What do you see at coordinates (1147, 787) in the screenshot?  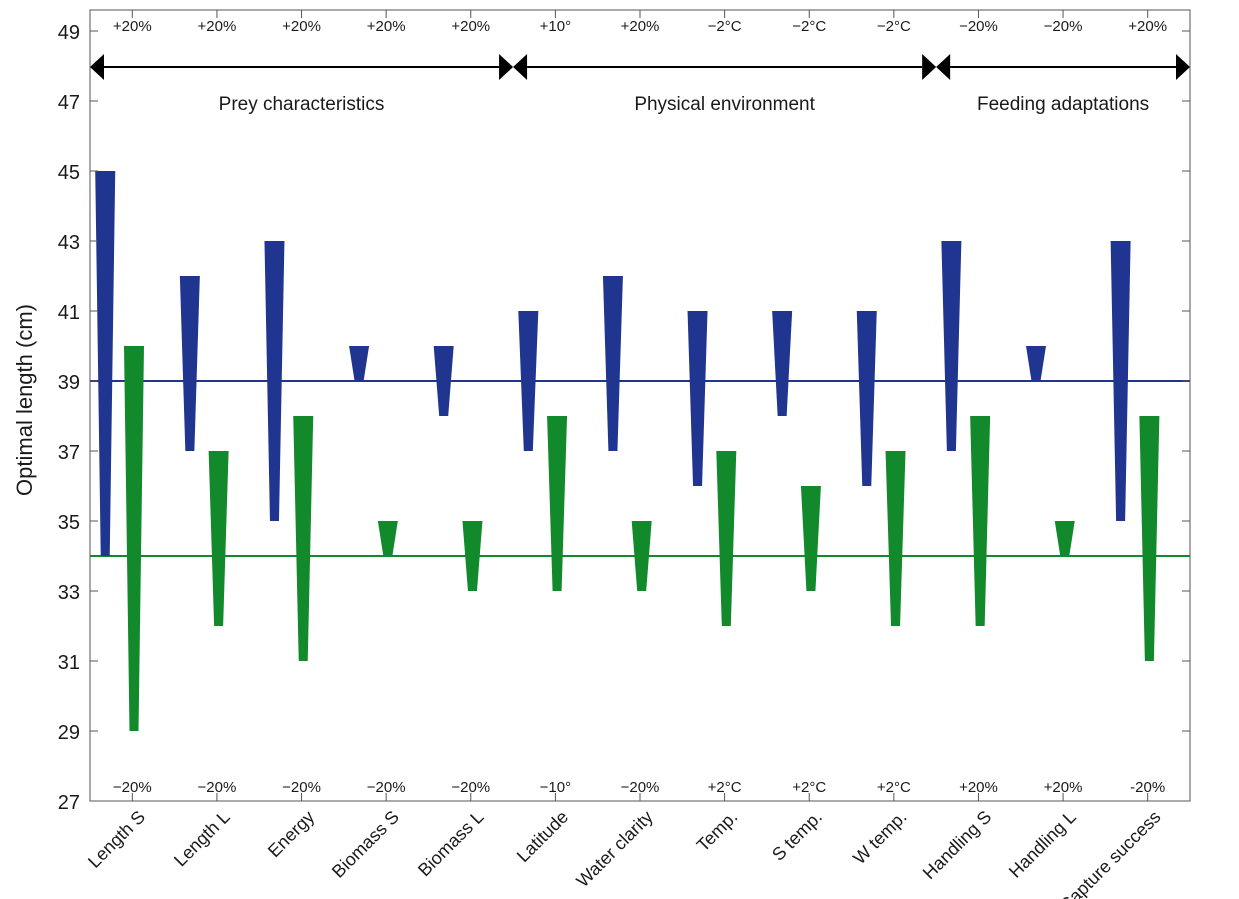 I see `bottom-change-label: -20%` at bounding box center [1147, 787].